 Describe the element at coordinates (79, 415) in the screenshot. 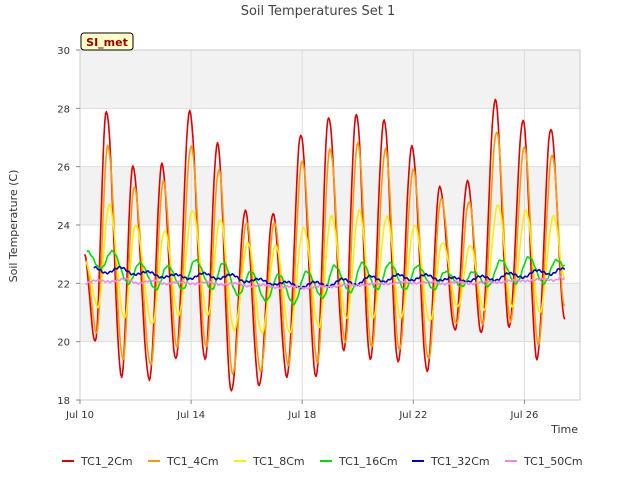

I see `x-tick-label: Jul 10` at that location.